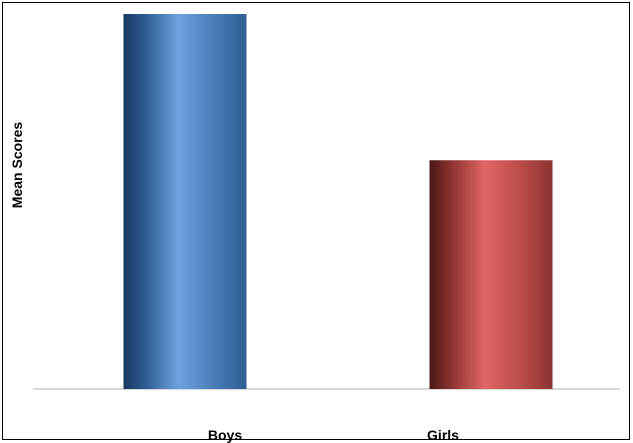  I want to click on x-tick-label-boys: Boys, so click(225, 435).